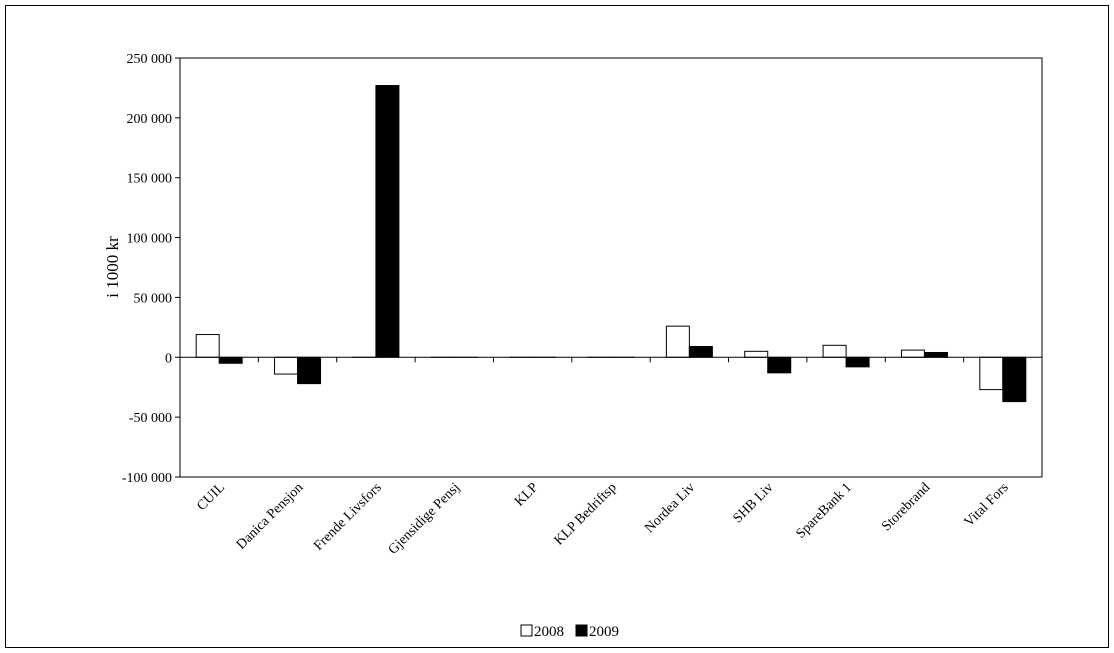 The height and width of the screenshot is (653, 1114). What do you see at coordinates (211, 497) in the screenshot?
I see `x-category-label: CUIL` at bounding box center [211, 497].